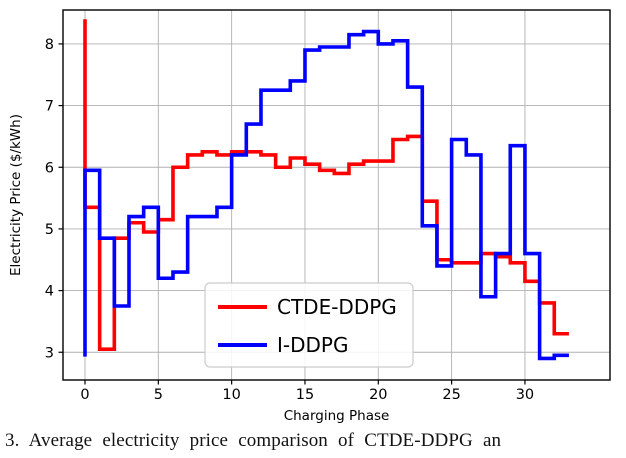 The image size is (626, 458). I want to click on x-tick-label: 0, so click(84, 395).